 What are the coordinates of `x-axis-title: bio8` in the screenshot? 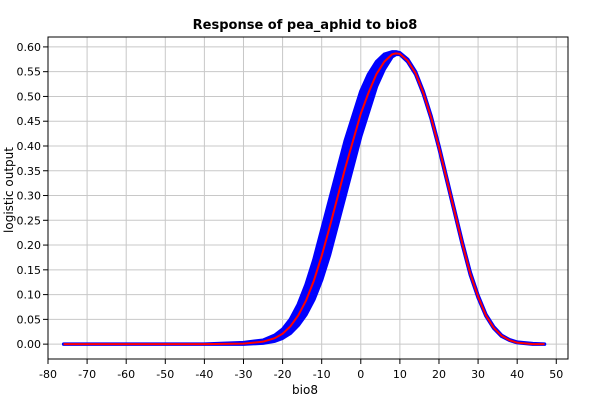 It's located at (305, 390).